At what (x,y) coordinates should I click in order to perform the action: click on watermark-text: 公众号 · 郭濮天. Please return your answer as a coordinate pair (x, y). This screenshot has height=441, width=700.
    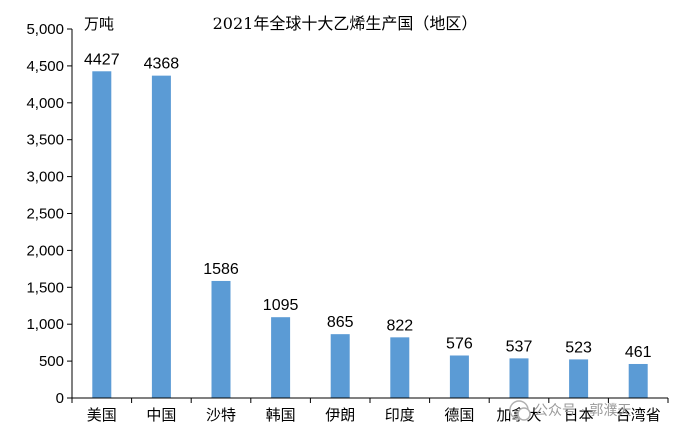
    Looking at the image, I should click on (582, 410).